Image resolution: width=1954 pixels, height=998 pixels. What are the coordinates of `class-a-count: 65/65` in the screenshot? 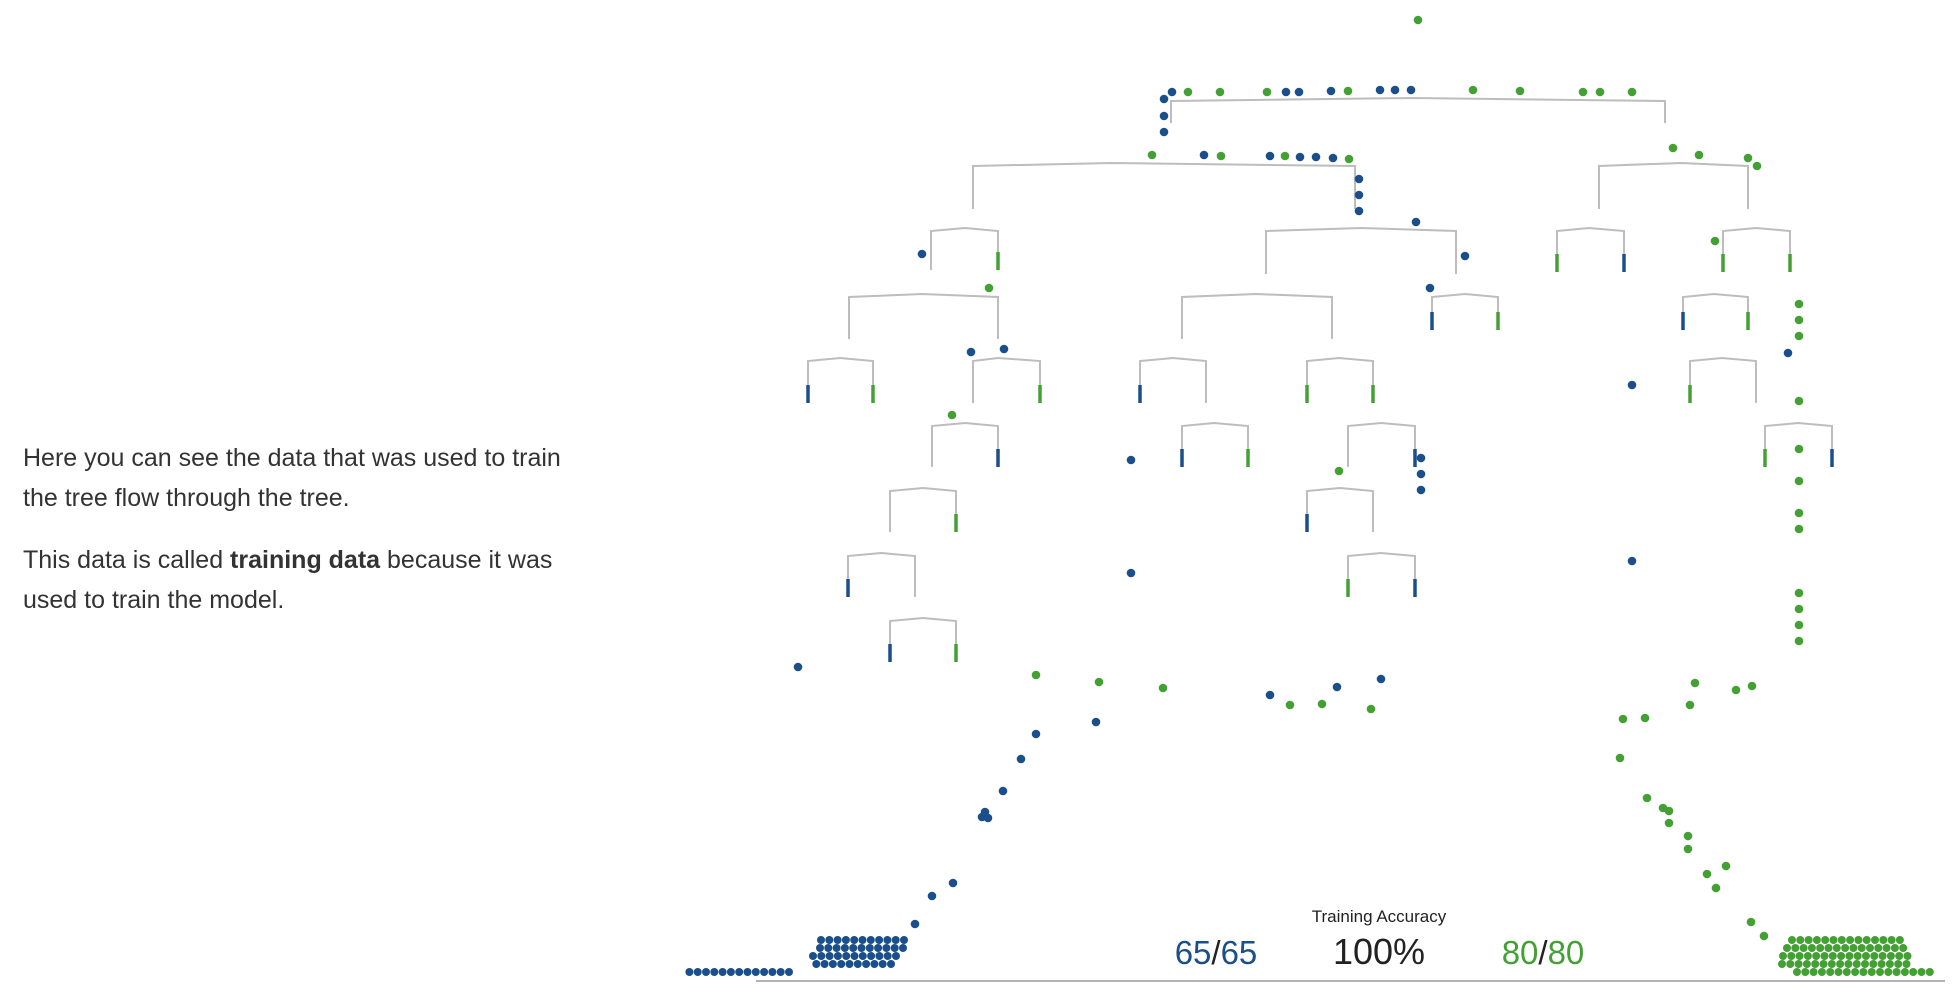 It's located at (1216, 952).